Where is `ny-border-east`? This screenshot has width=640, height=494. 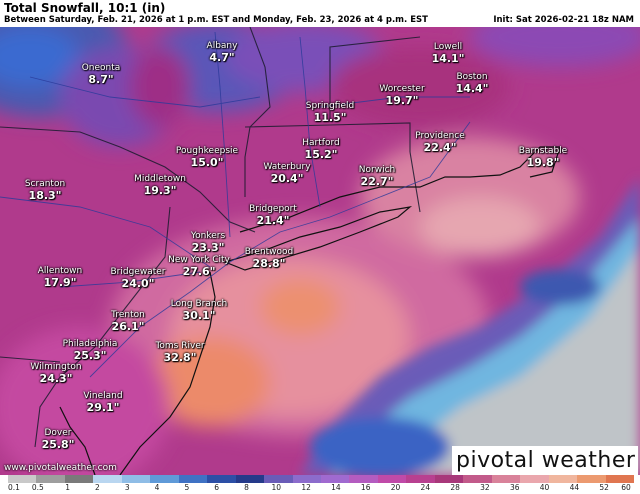
ny-border-east is located at coordinates (257, 112).